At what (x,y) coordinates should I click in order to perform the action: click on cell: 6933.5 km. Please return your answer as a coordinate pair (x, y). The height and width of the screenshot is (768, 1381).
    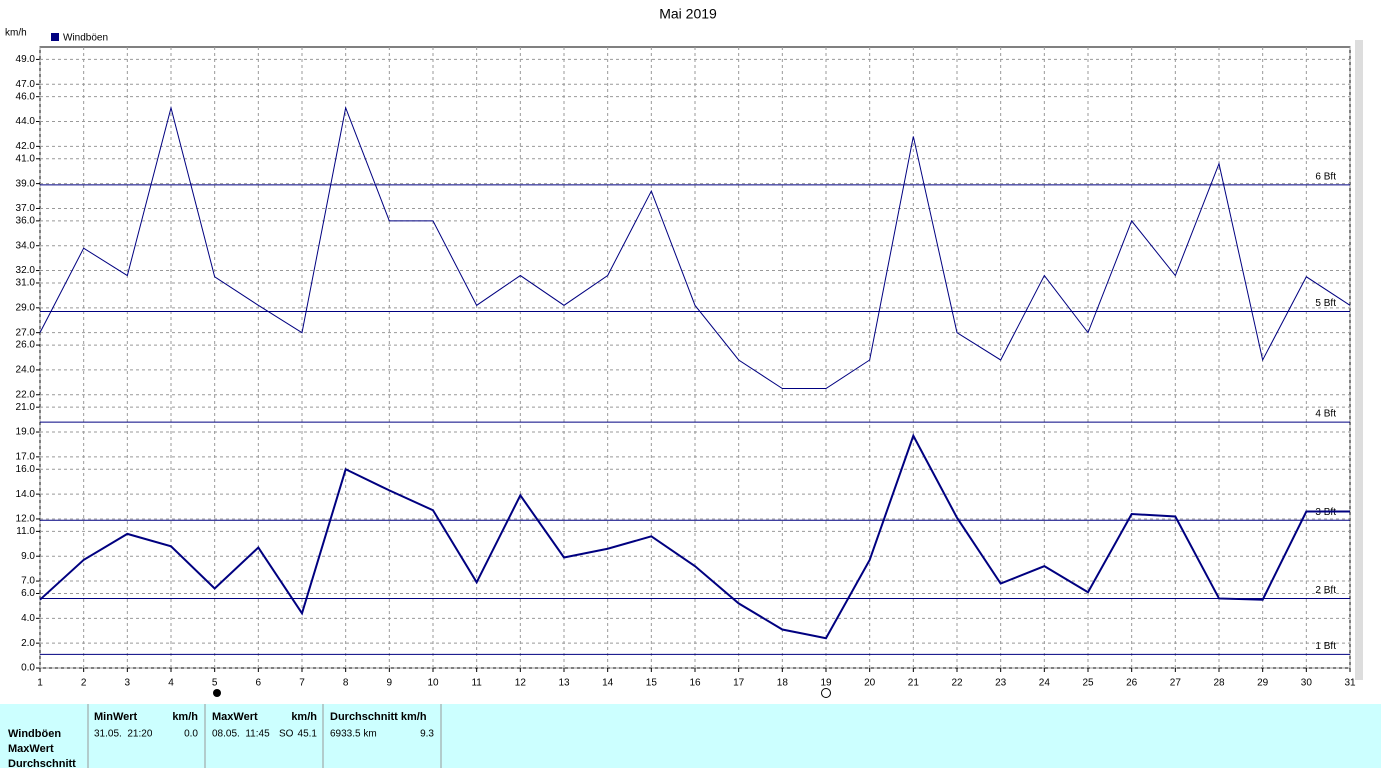
    Looking at the image, I should click on (353, 734).